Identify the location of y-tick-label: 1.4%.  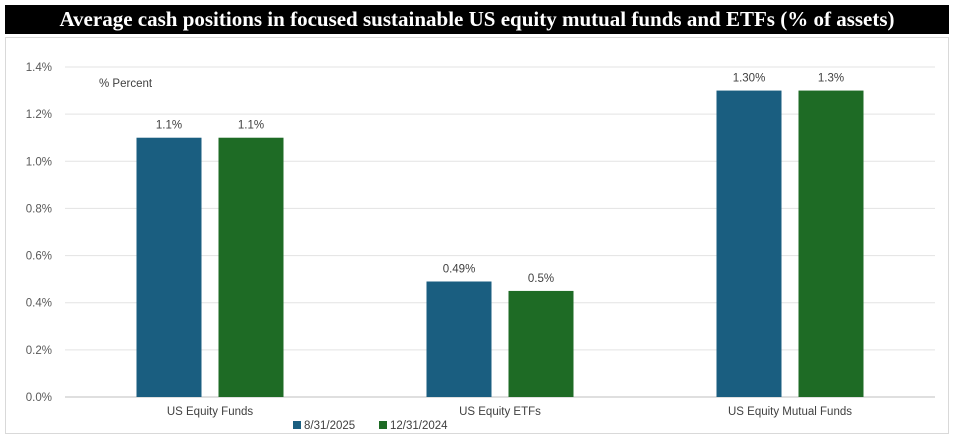
(39, 68).